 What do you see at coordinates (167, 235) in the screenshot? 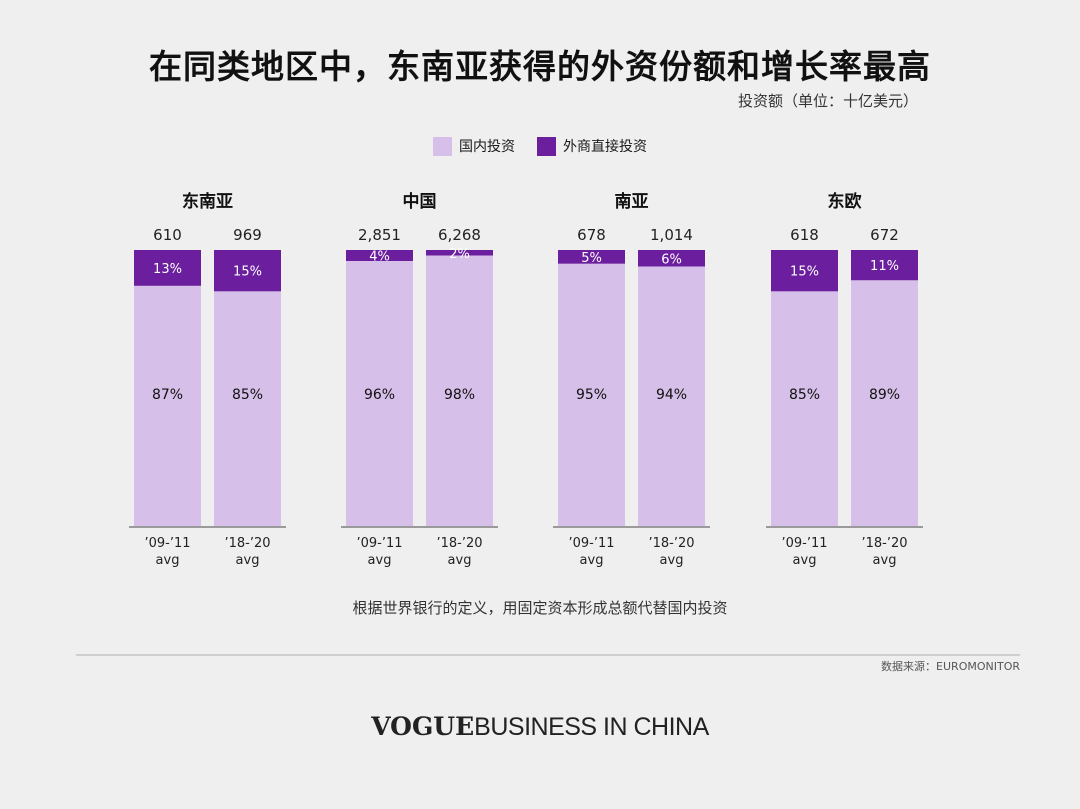
I see `bar-total-label: 610` at bounding box center [167, 235].